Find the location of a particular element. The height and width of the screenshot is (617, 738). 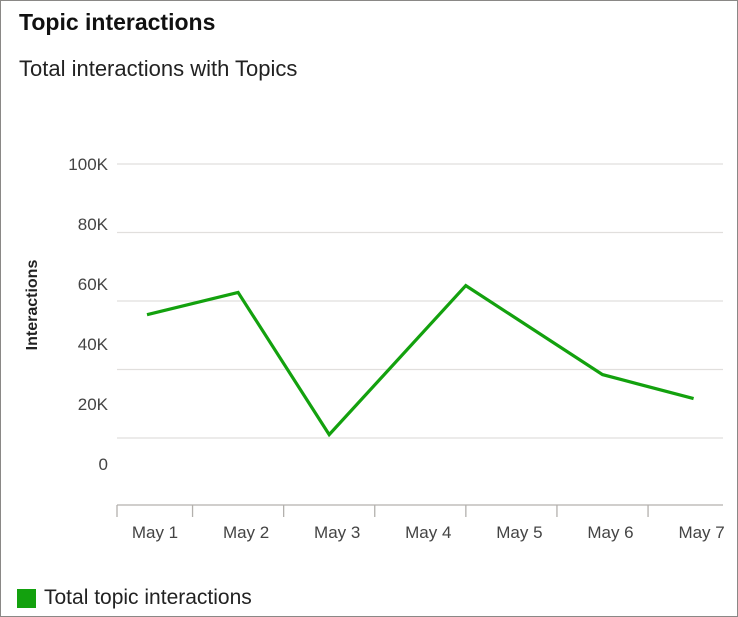

y-tick-label: 80K is located at coordinates (93, 224).